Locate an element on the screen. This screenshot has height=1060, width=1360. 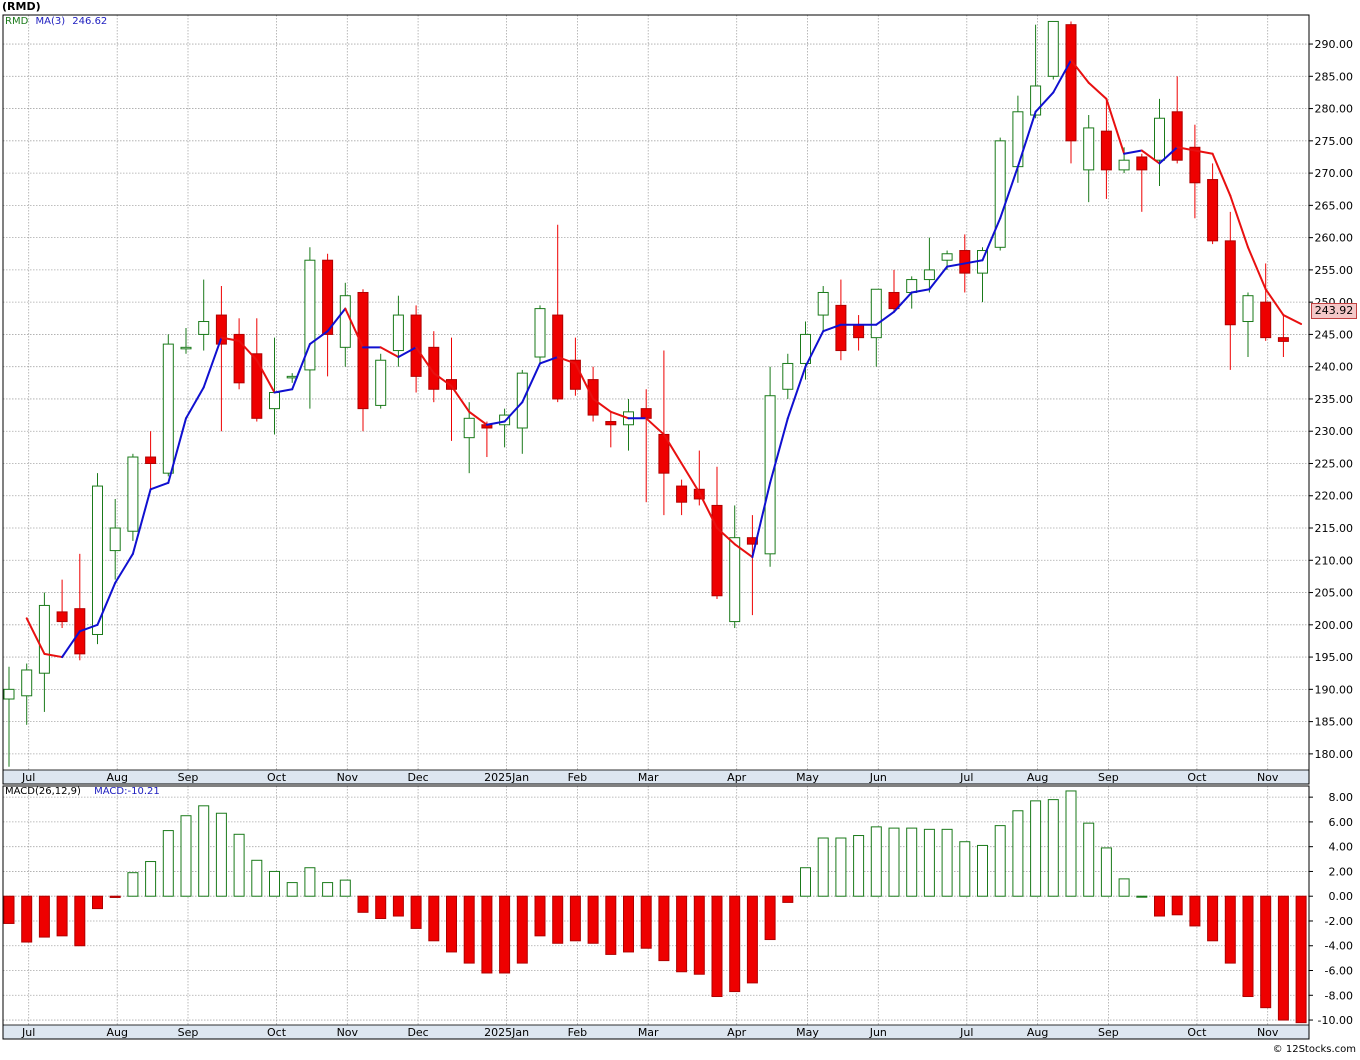
price-x-month-label: Feb is located at coordinates (577, 777).